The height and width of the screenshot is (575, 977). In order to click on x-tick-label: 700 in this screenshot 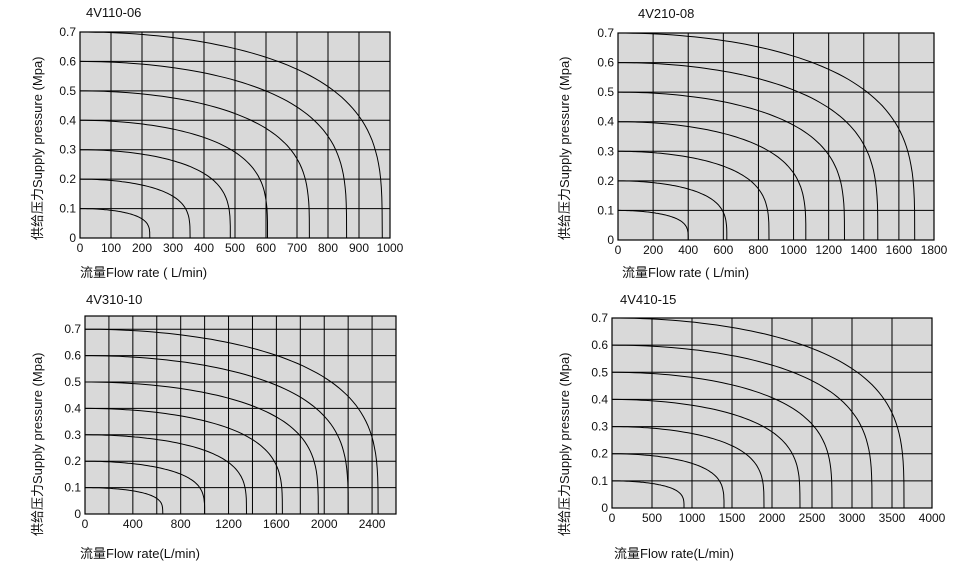, I will do `click(297, 248)`.